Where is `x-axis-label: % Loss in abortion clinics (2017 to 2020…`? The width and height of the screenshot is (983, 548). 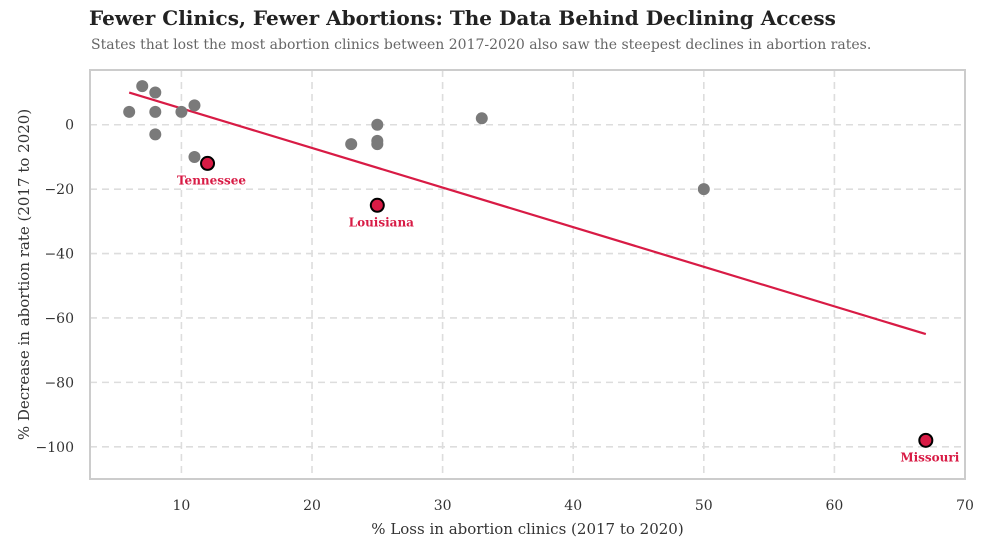 x-axis-label: % Loss in abortion clinics (2017 to 2020… is located at coordinates (527, 529).